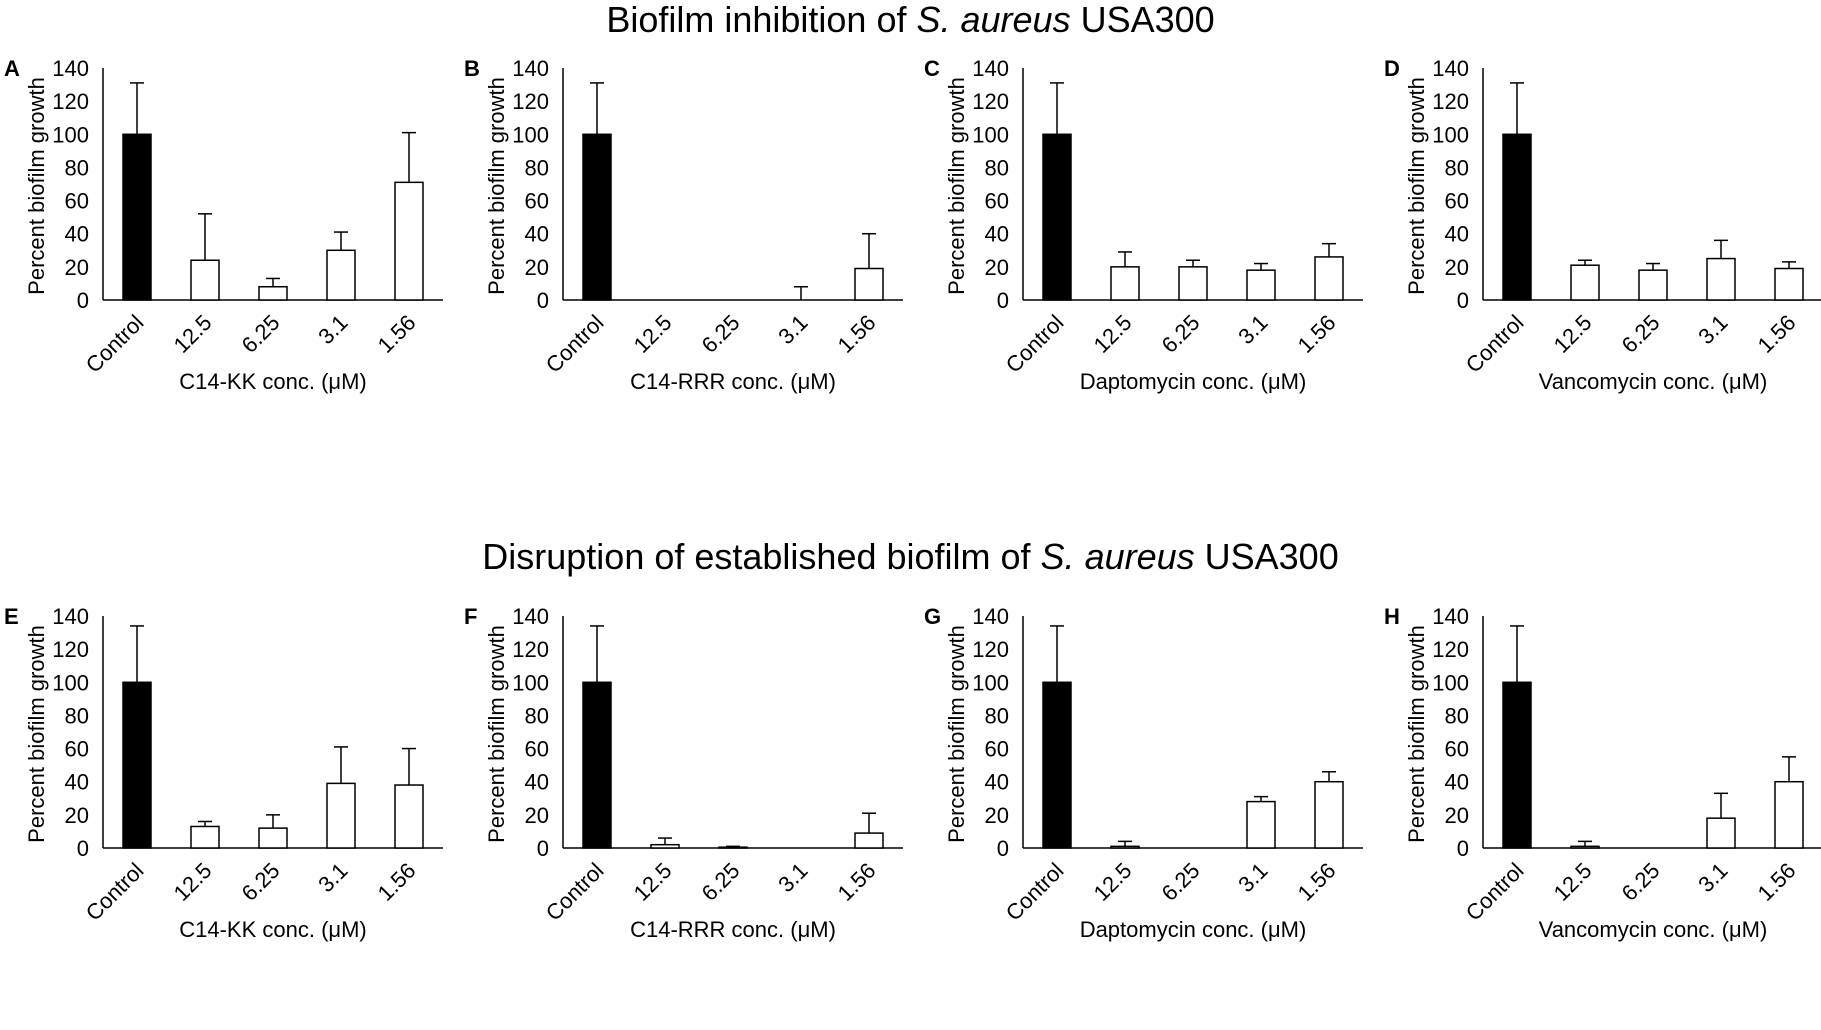  Describe the element at coordinates (1117, 556) in the screenshot. I see `title-species: S. aureus` at that location.